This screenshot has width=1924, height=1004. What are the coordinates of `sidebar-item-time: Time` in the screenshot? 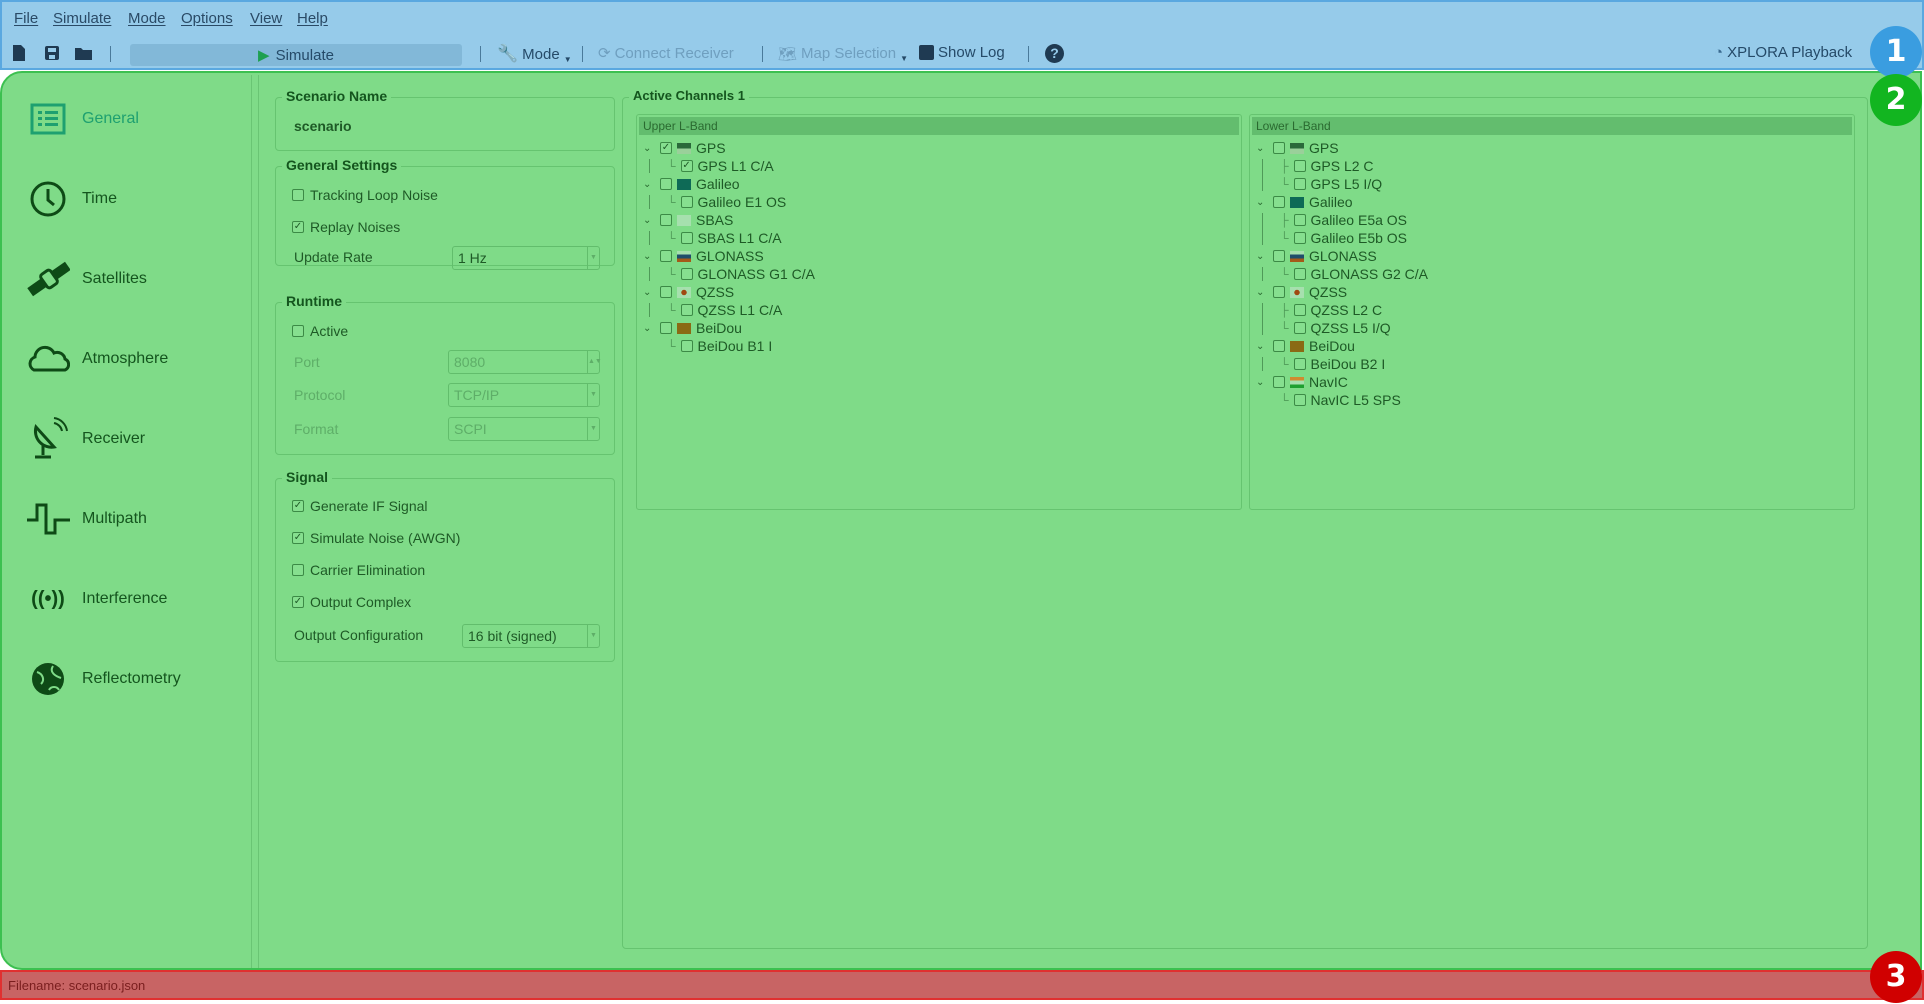 It's located at (71, 199).